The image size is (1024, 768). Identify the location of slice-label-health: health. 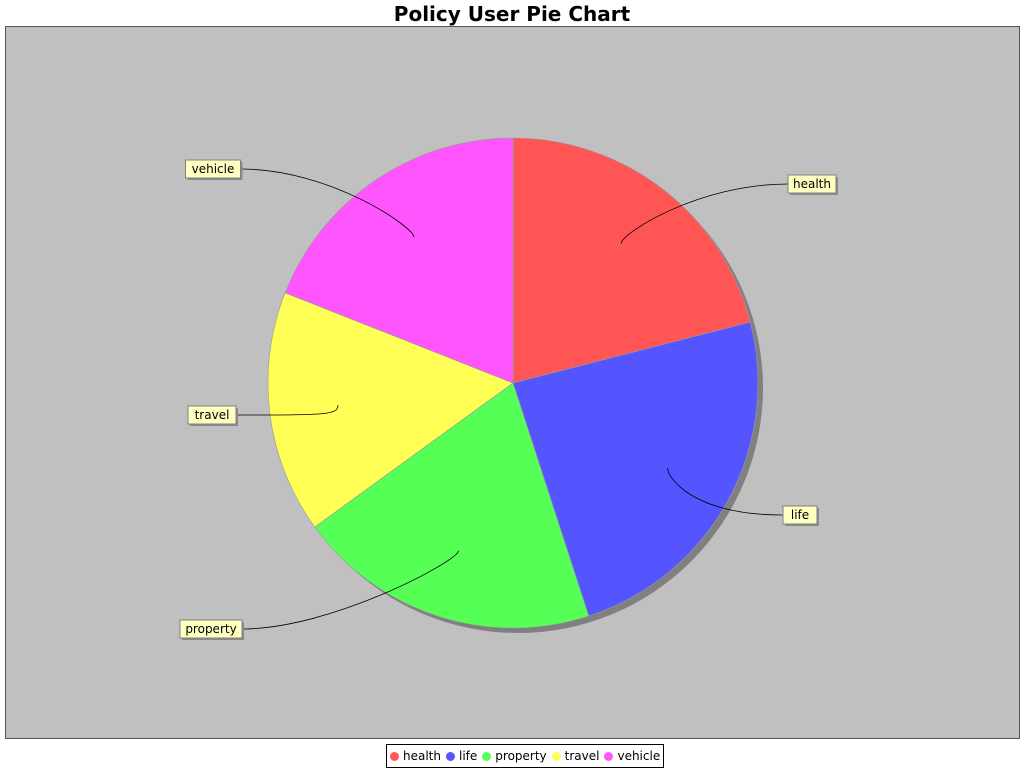
(812, 184).